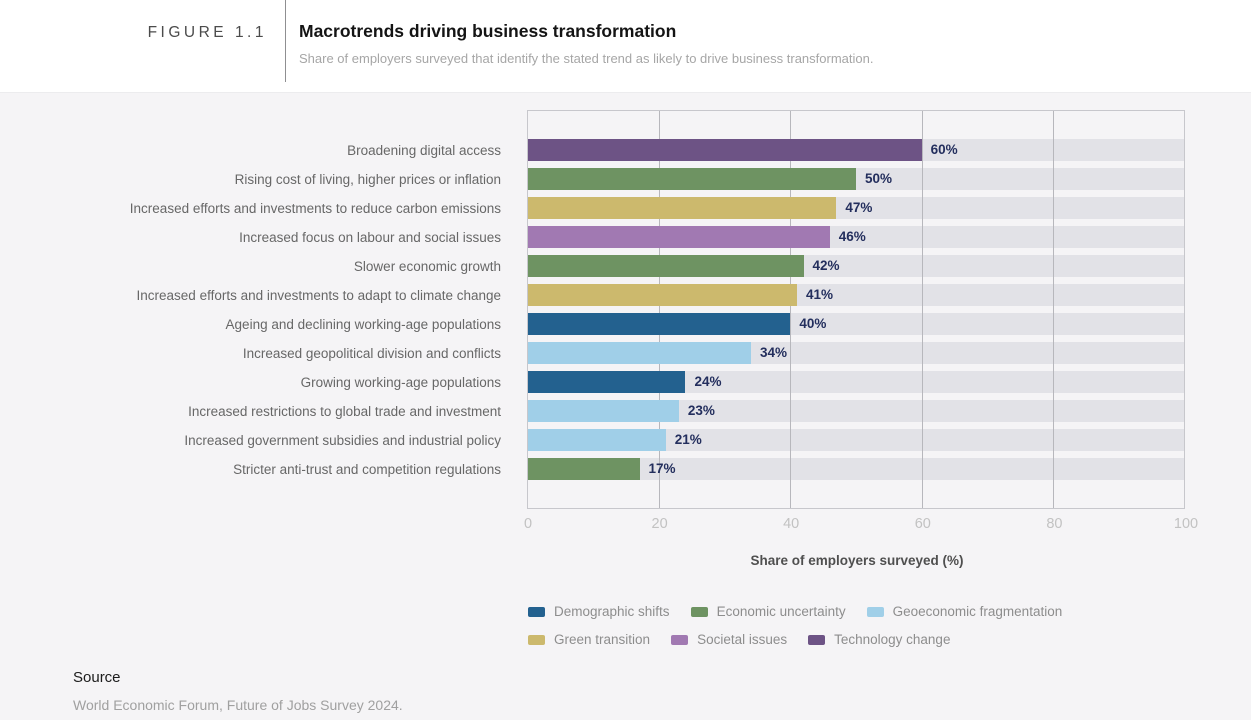  I want to click on legend-item: Economic uncertainty, so click(768, 611).